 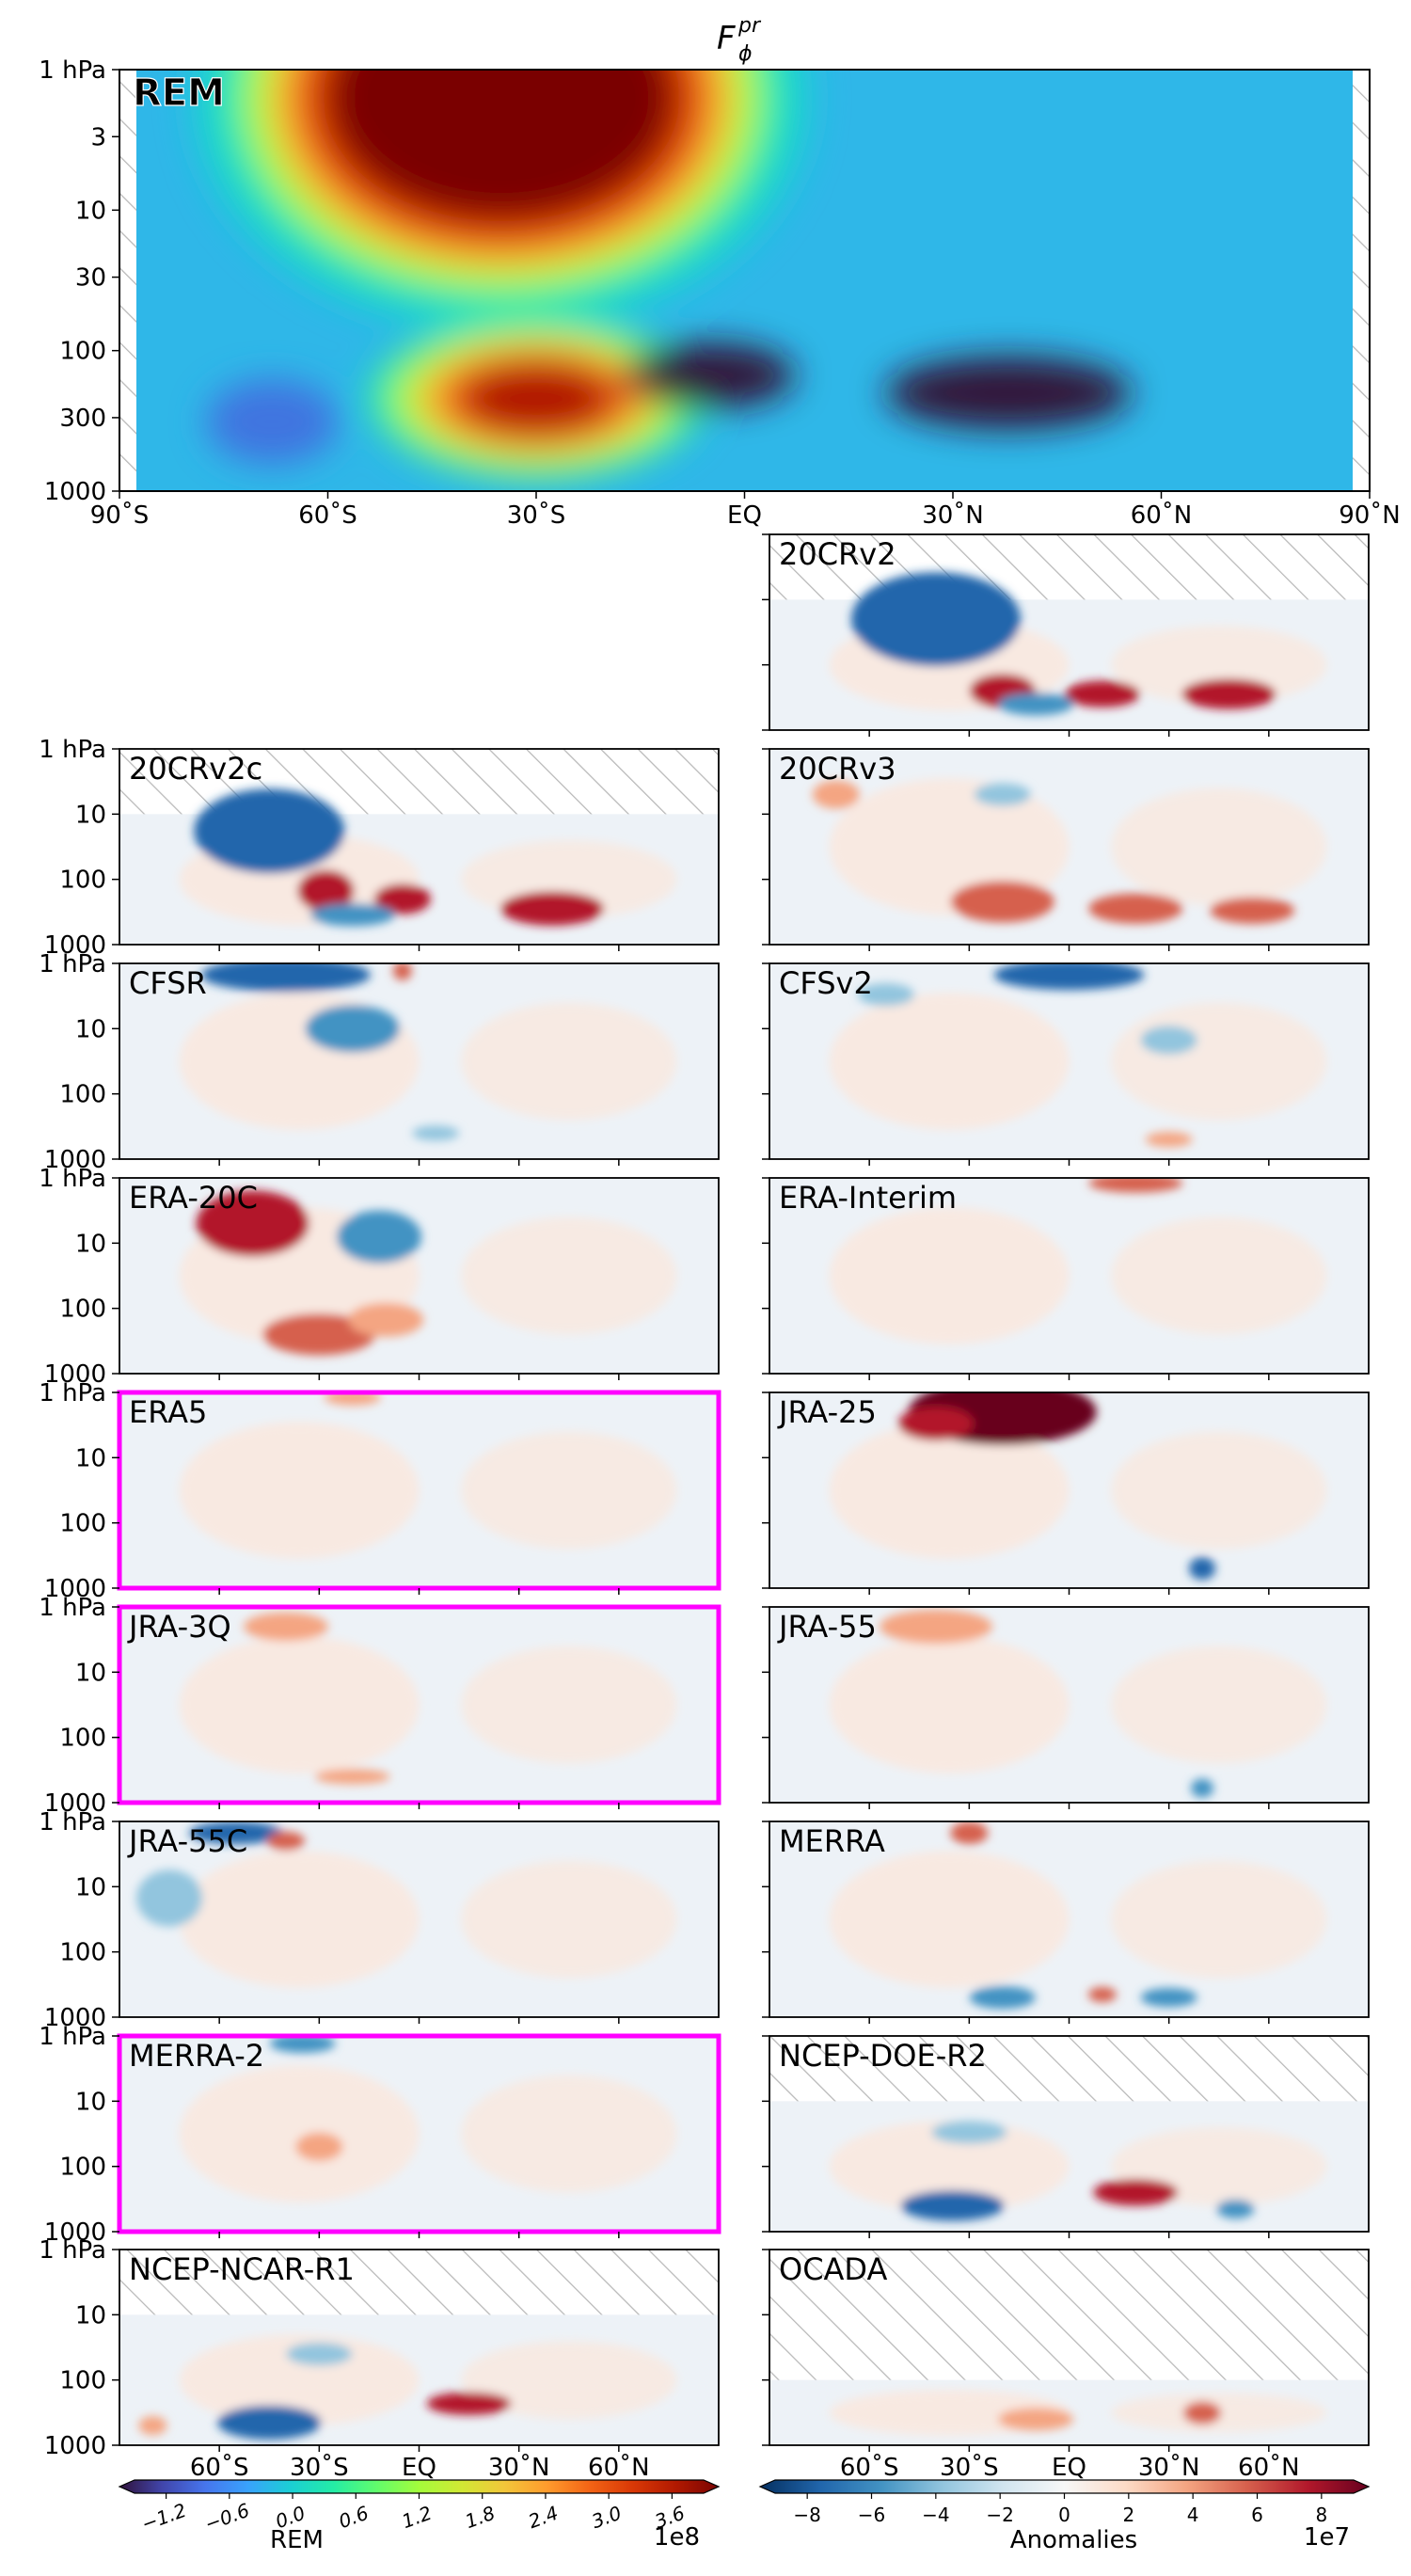 What do you see at coordinates (179, 1627) in the screenshot?
I see `panel-label: JRA-3Q` at bounding box center [179, 1627].